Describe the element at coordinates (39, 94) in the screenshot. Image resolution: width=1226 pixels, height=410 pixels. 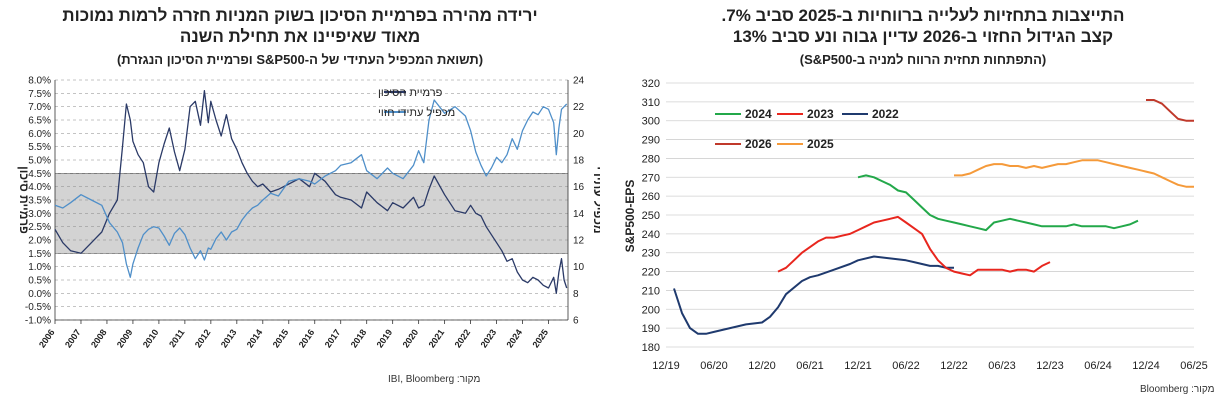
I see `y-tick-label-left: 7.5%` at that location.